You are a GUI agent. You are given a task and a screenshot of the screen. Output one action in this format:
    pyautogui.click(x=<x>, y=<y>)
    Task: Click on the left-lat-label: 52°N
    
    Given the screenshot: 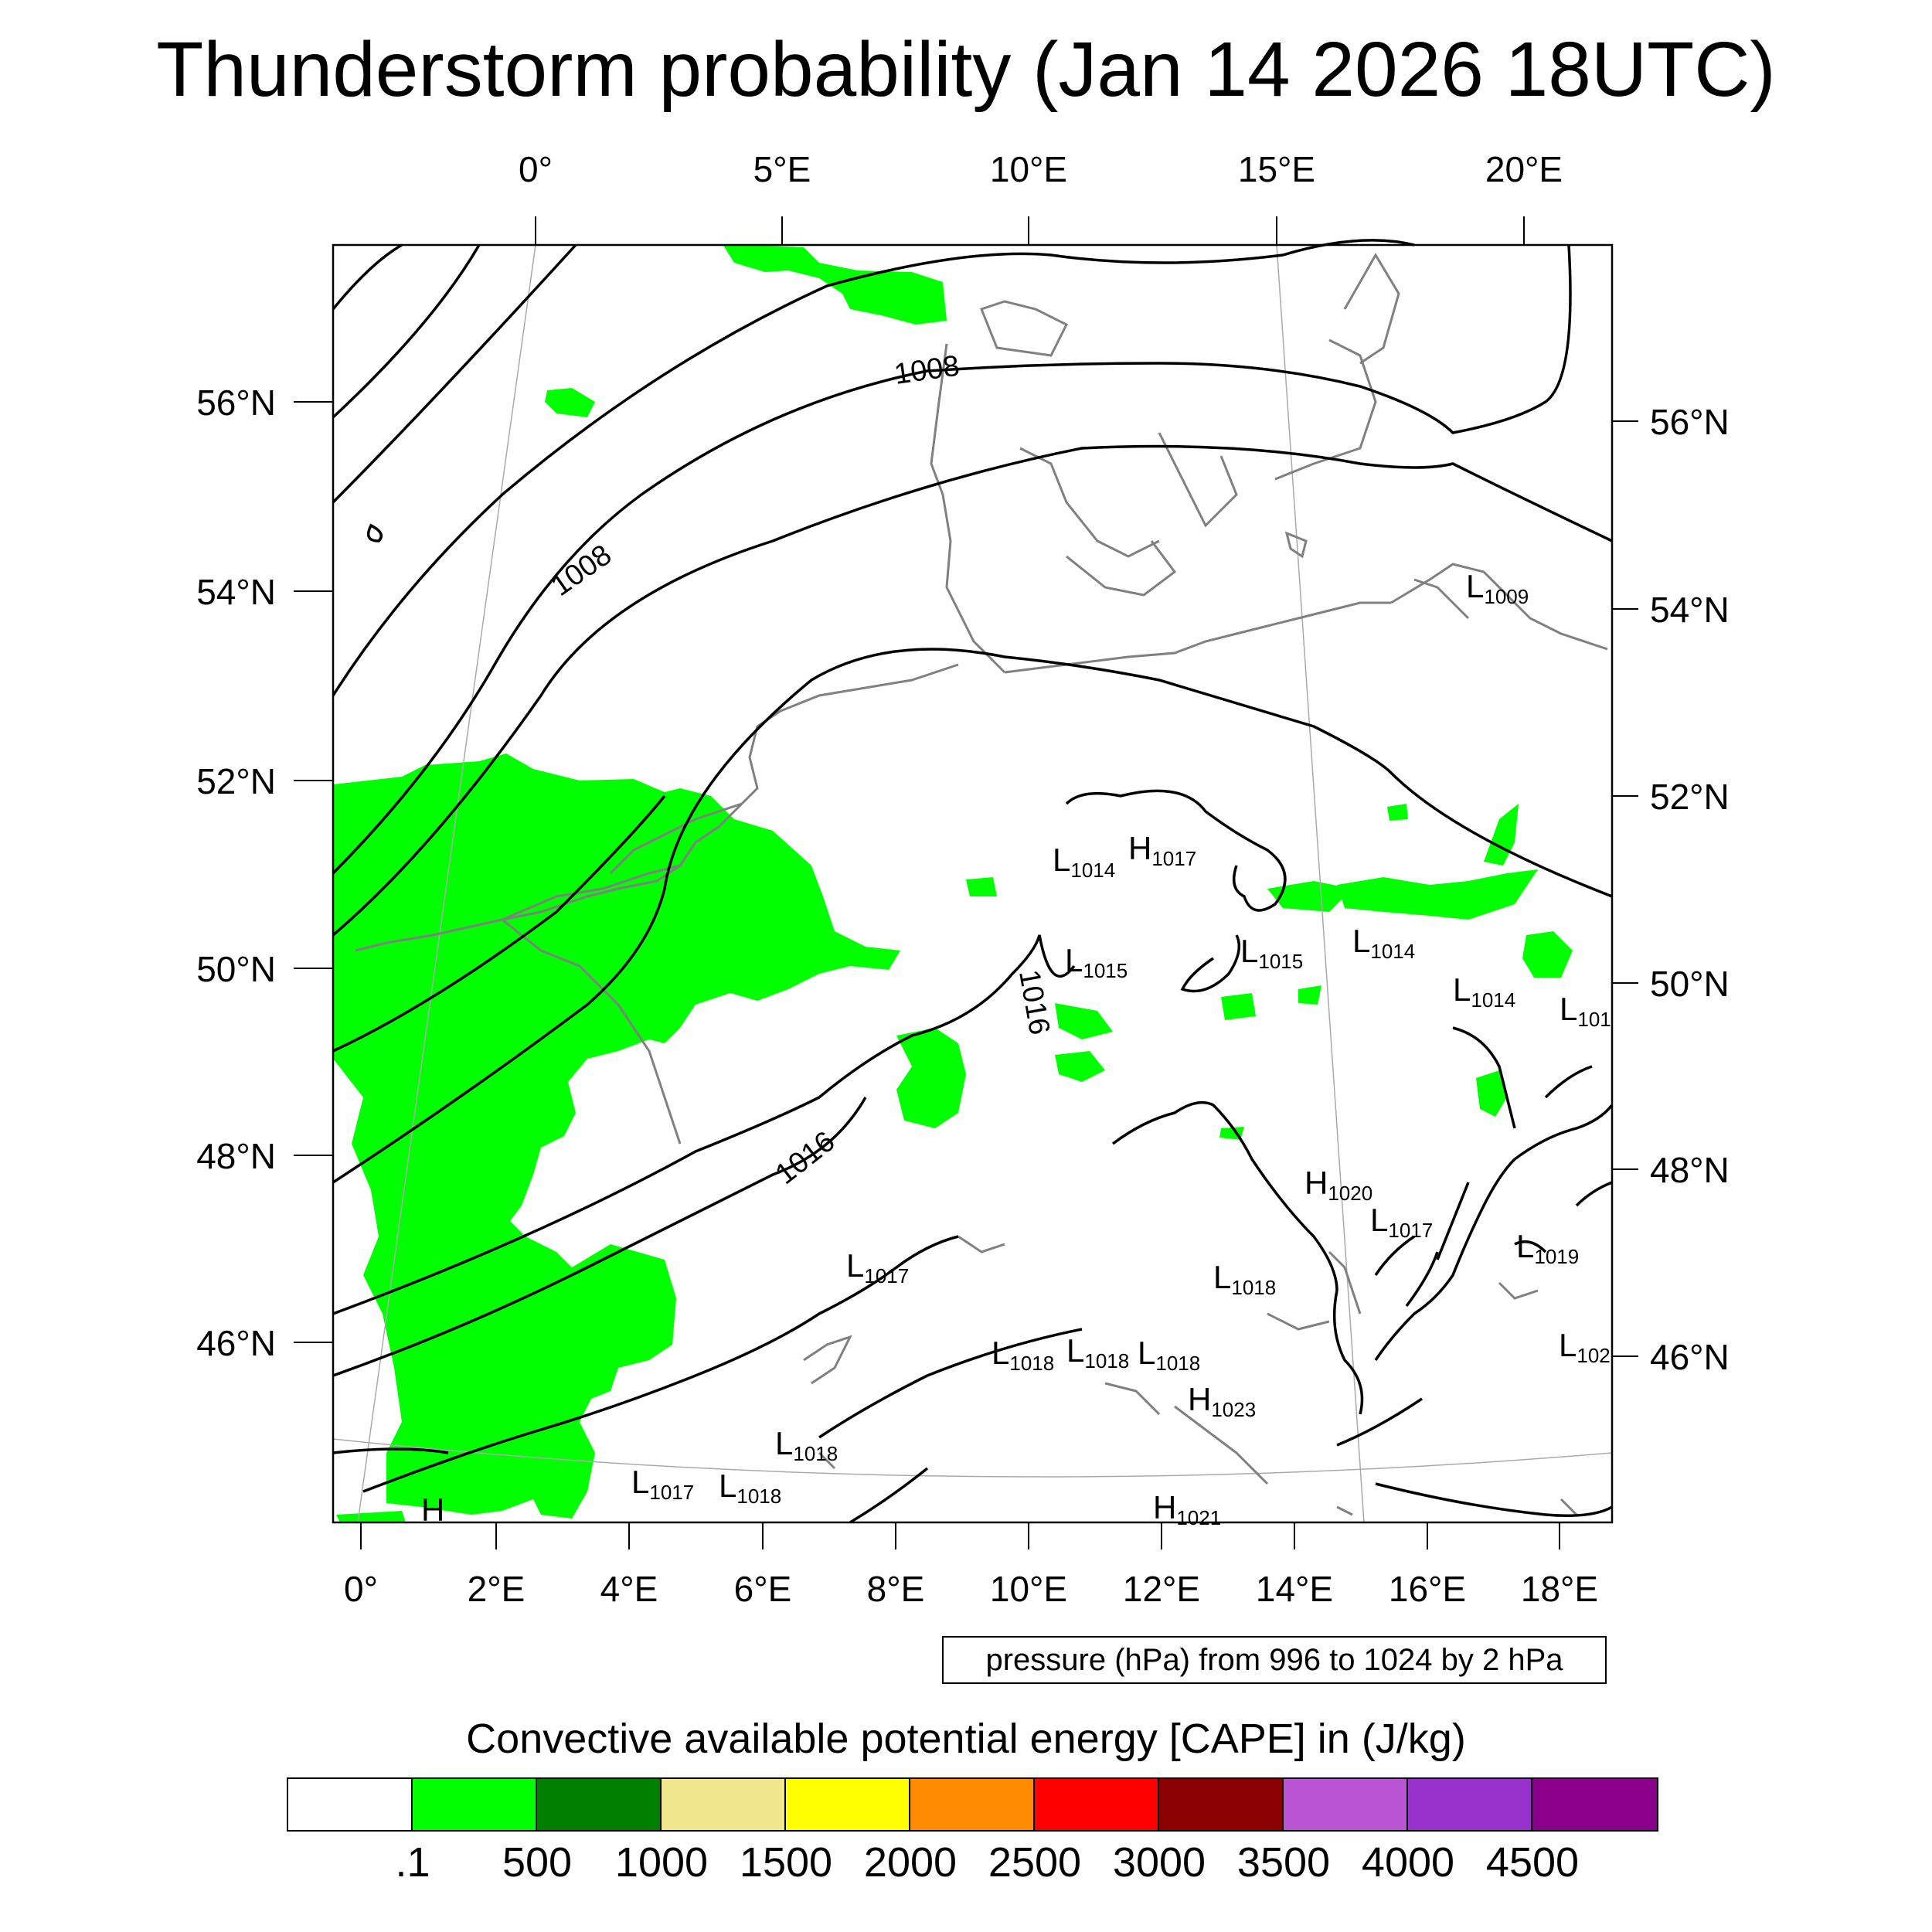 What is the action you would take?
    pyautogui.click(x=236, y=781)
    